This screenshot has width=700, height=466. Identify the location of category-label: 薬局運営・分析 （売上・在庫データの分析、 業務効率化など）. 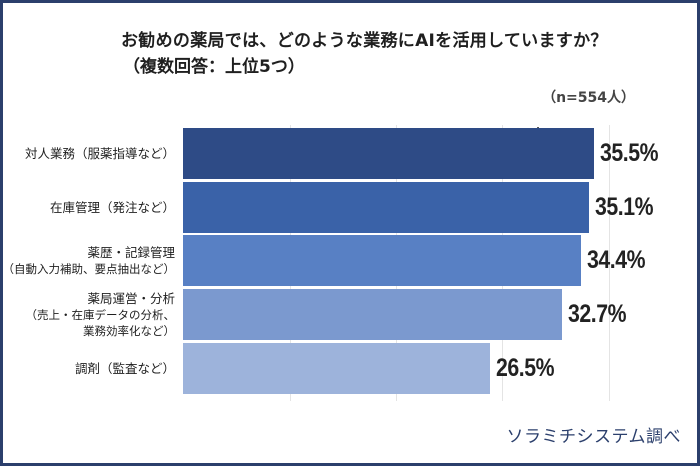
(101, 314).